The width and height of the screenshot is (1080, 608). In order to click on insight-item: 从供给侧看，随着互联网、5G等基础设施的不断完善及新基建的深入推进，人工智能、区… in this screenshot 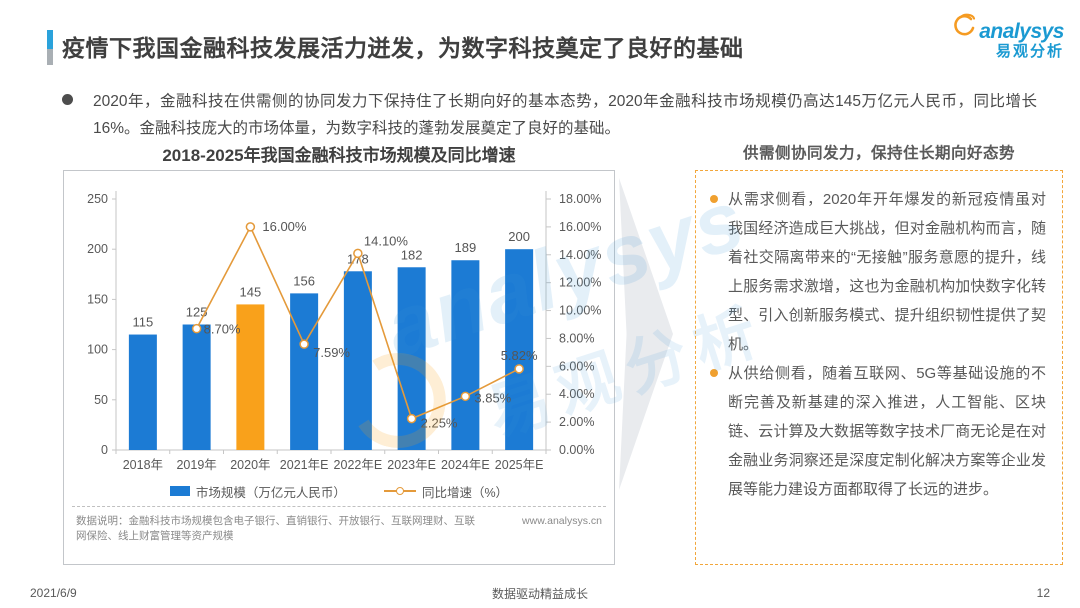, I will do `click(878, 431)`.